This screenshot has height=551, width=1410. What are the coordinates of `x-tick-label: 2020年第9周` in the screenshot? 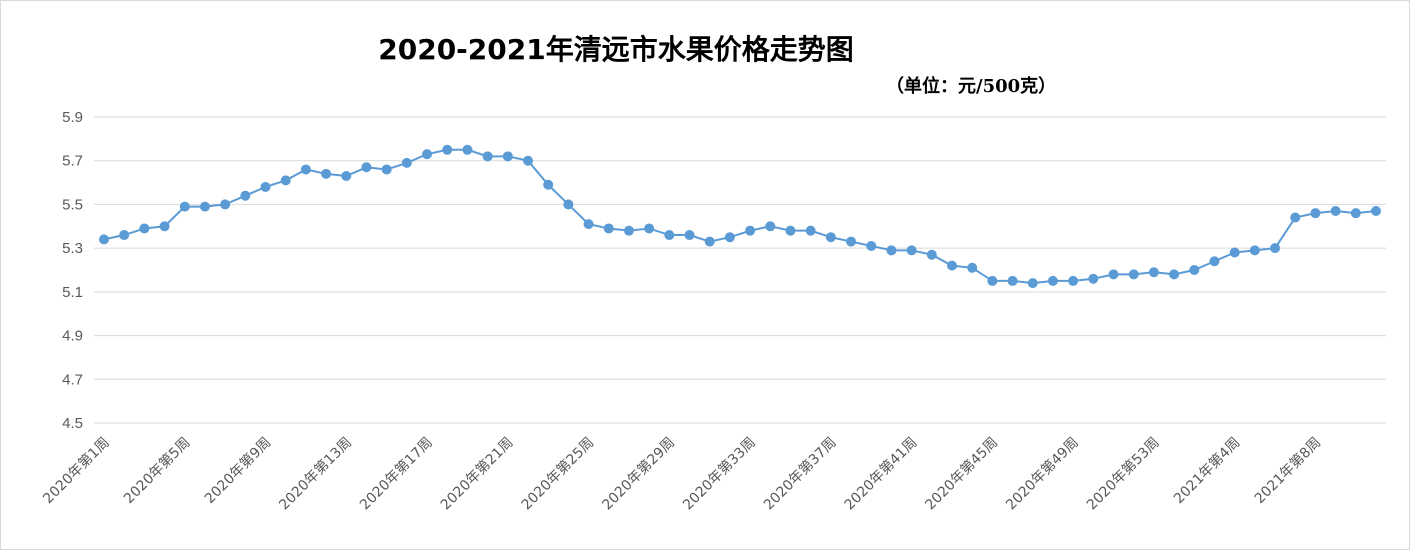 It's located at (237, 470).